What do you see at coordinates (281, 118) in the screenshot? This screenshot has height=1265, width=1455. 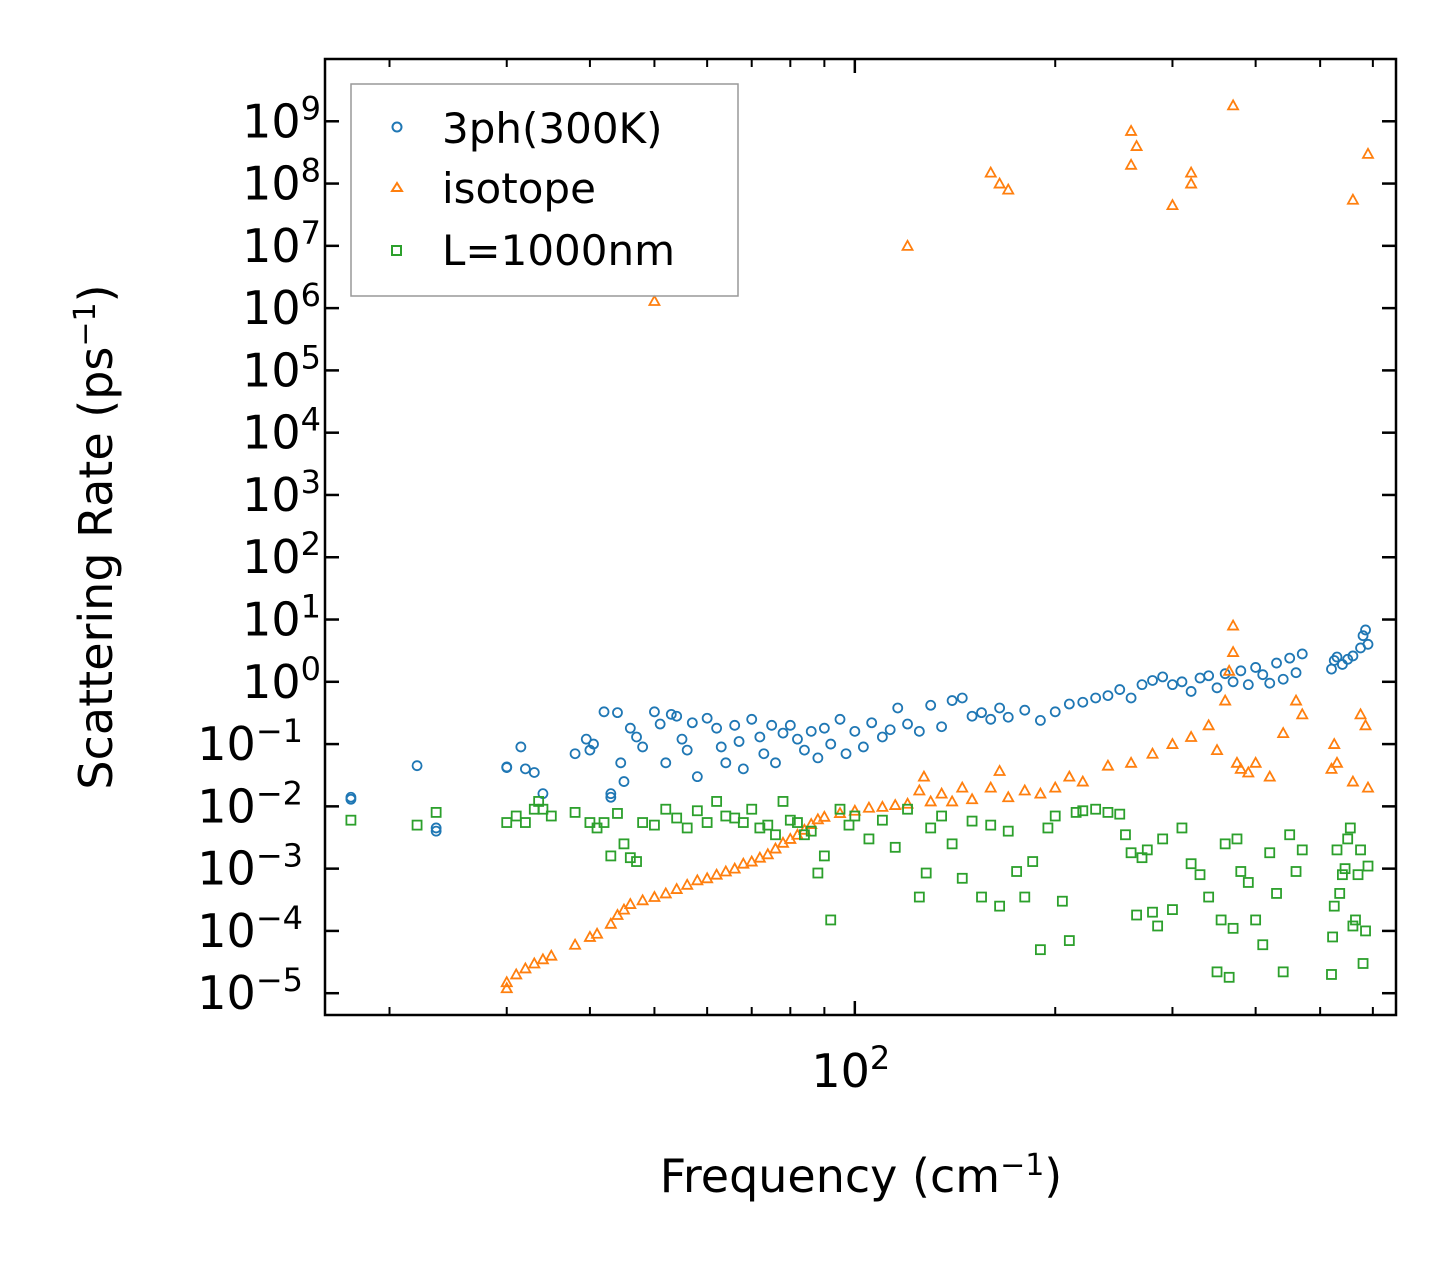 I see `y-tick-label: 10⁹` at bounding box center [281, 118].